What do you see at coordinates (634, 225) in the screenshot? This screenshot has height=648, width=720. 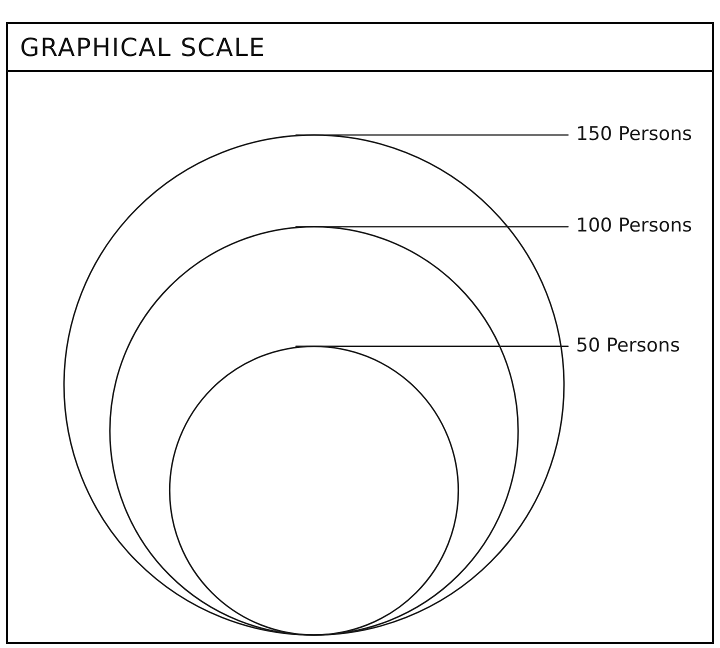 I see `data-label: 100 Persons` at bounding box center [634, 225].